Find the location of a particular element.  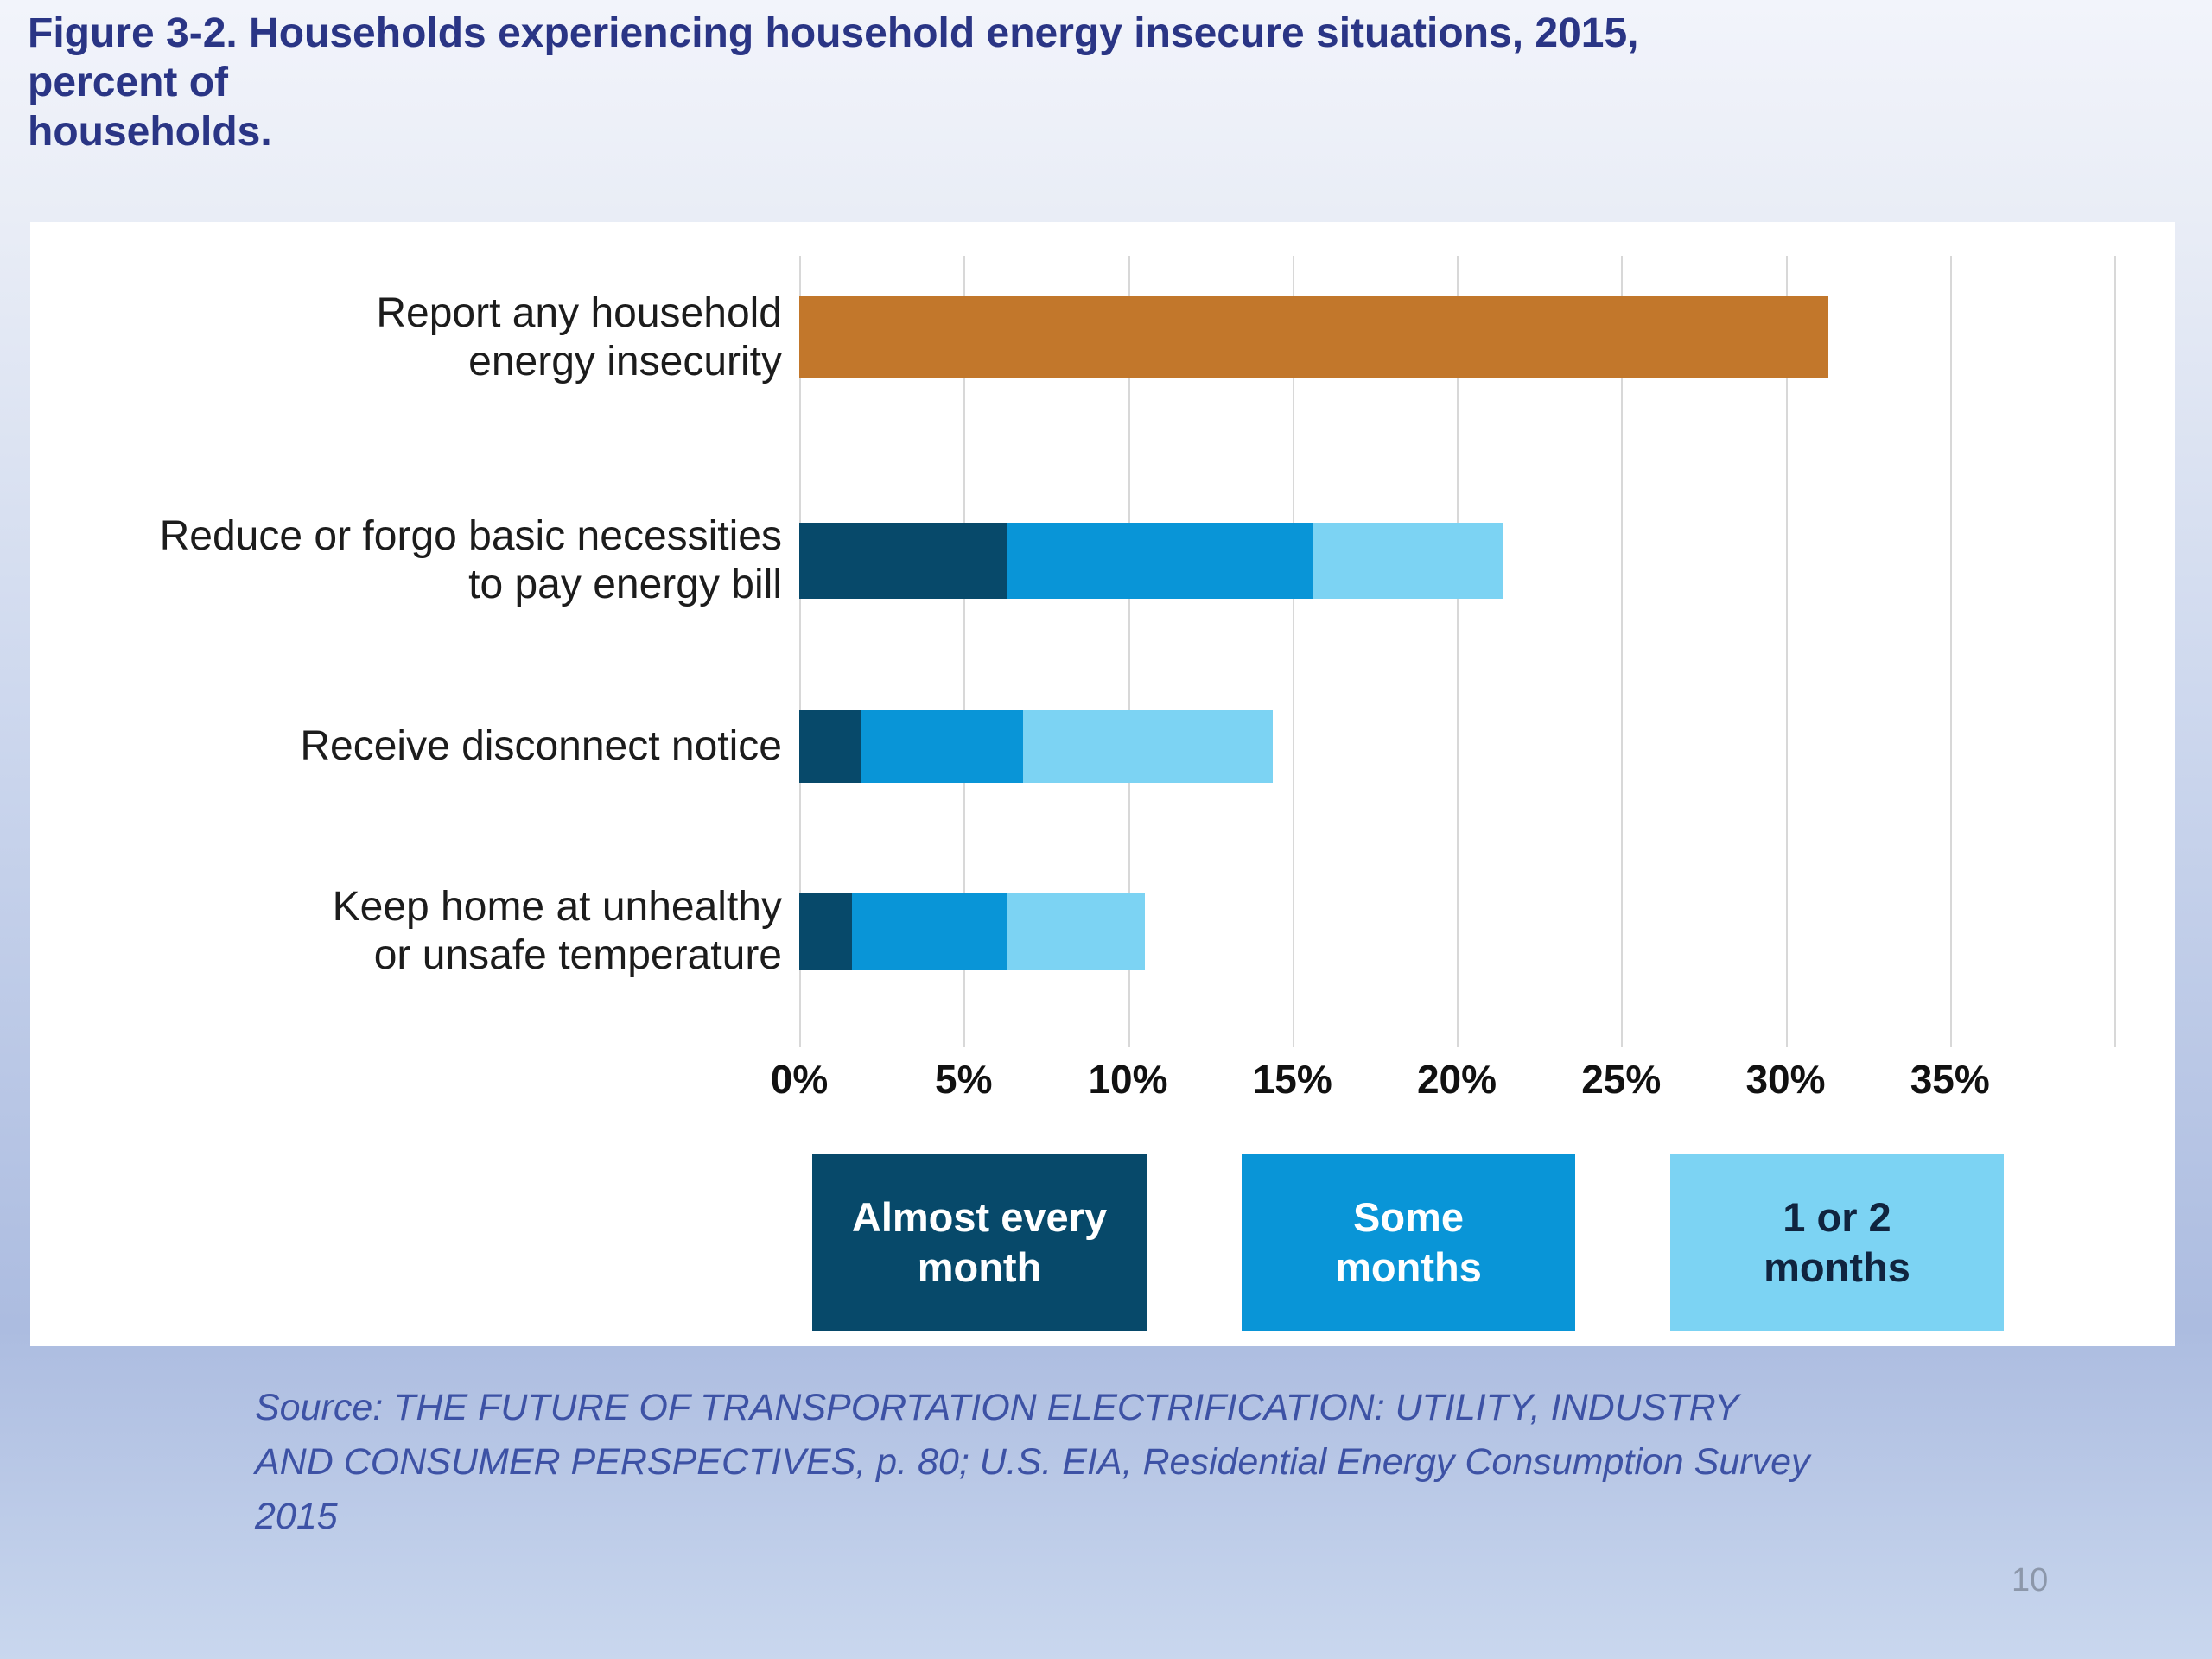

bar-segment-any_insecurity is located at coordinates (1313, 337).